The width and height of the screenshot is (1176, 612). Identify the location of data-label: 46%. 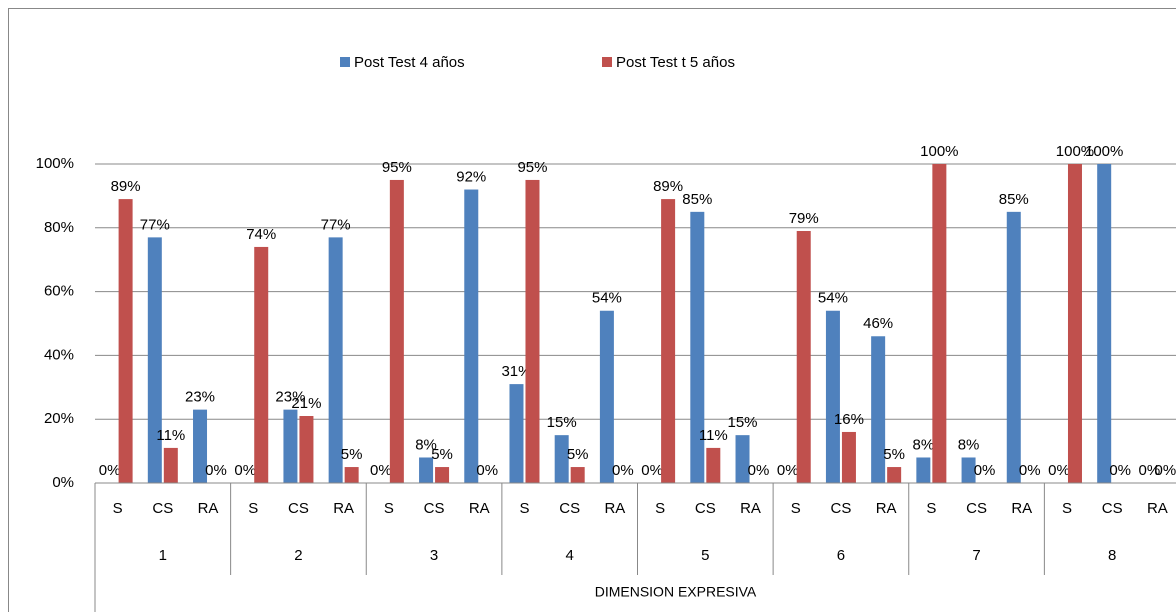
(878, 323).